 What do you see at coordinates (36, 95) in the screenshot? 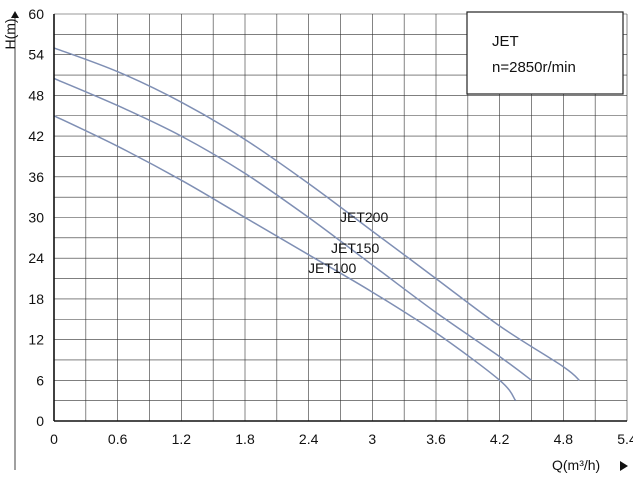
I see `y-tick-label: 48` at bounding box center [36, 95].